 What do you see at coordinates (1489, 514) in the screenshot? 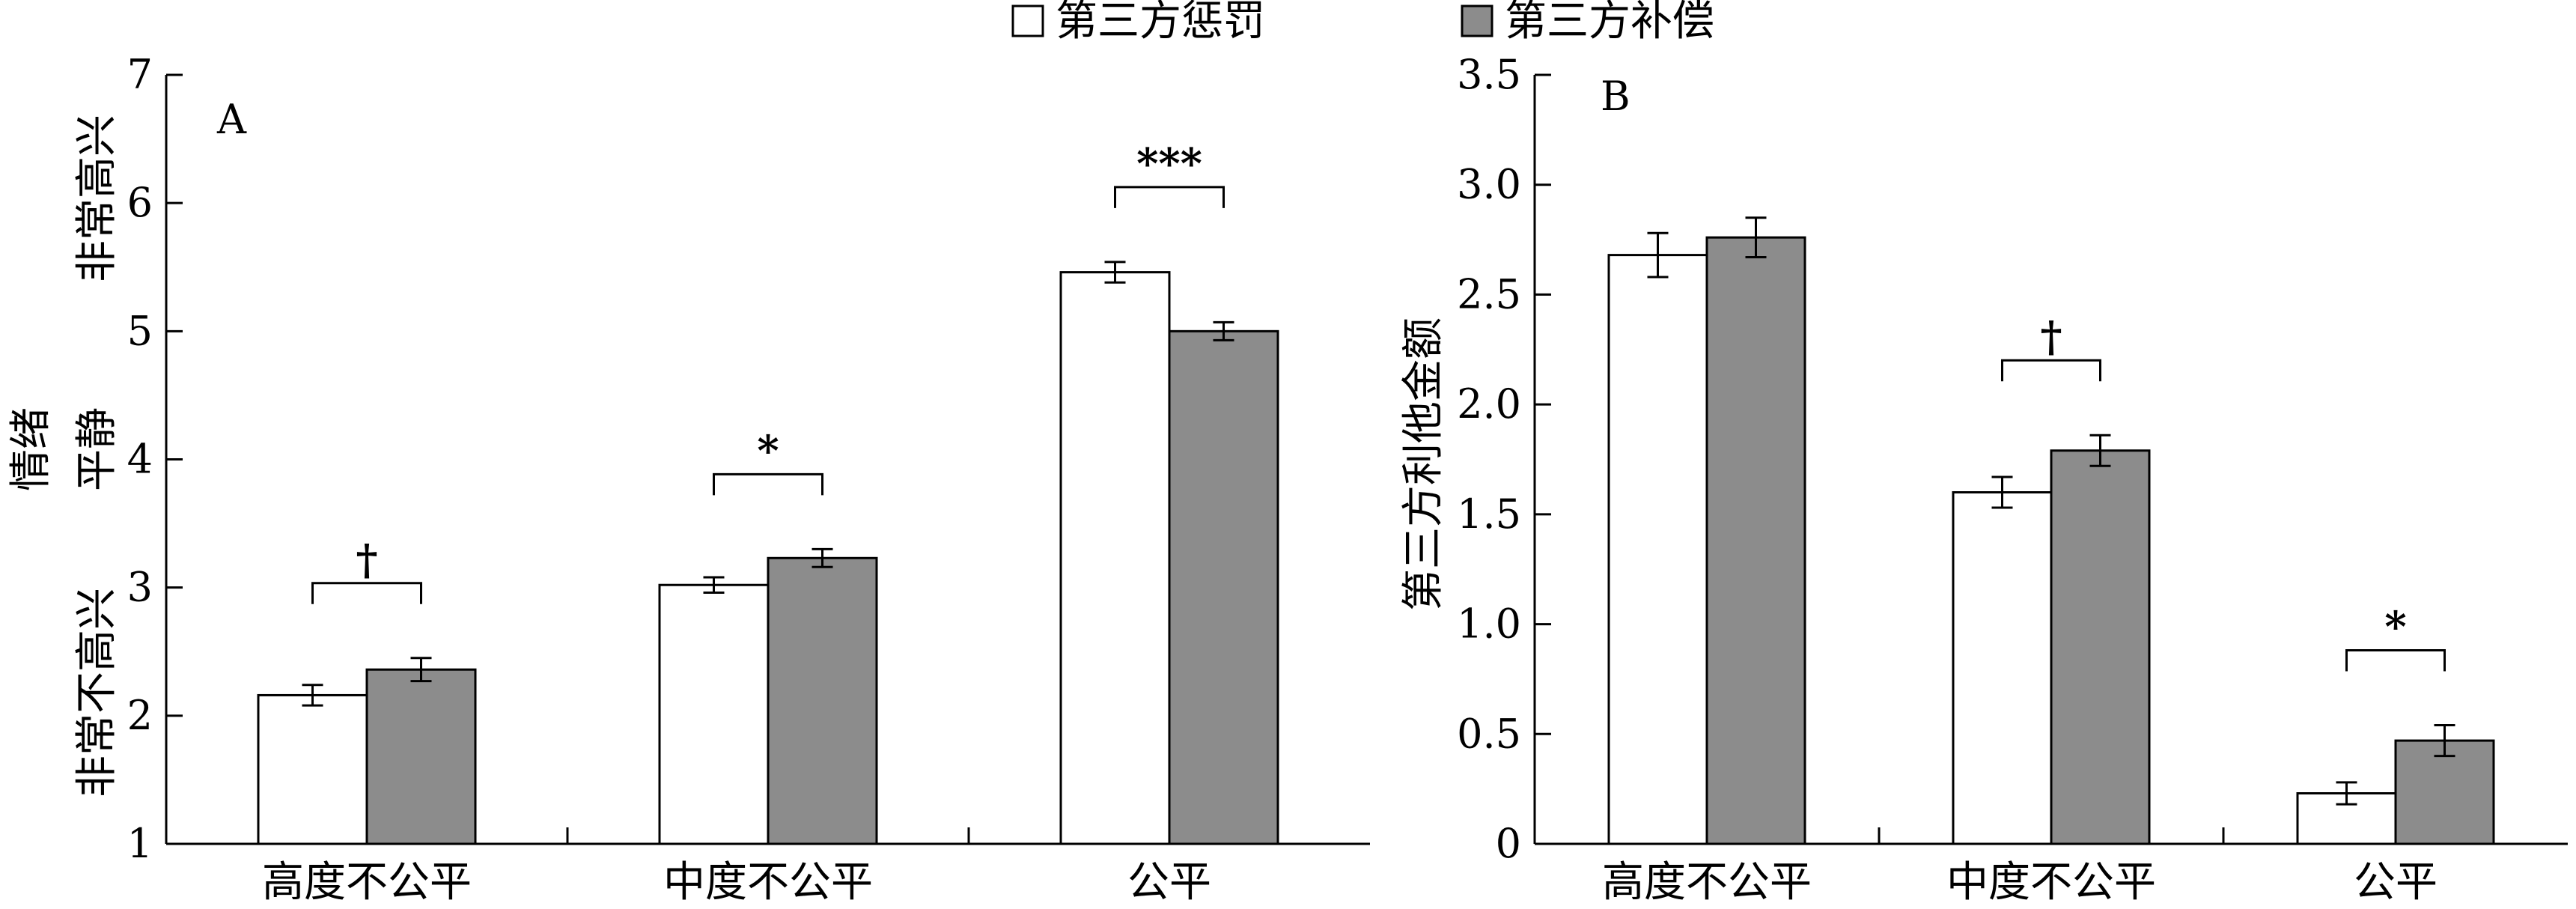
I see `y-tick-label: 1.5` at bounding box center [1489, 514].